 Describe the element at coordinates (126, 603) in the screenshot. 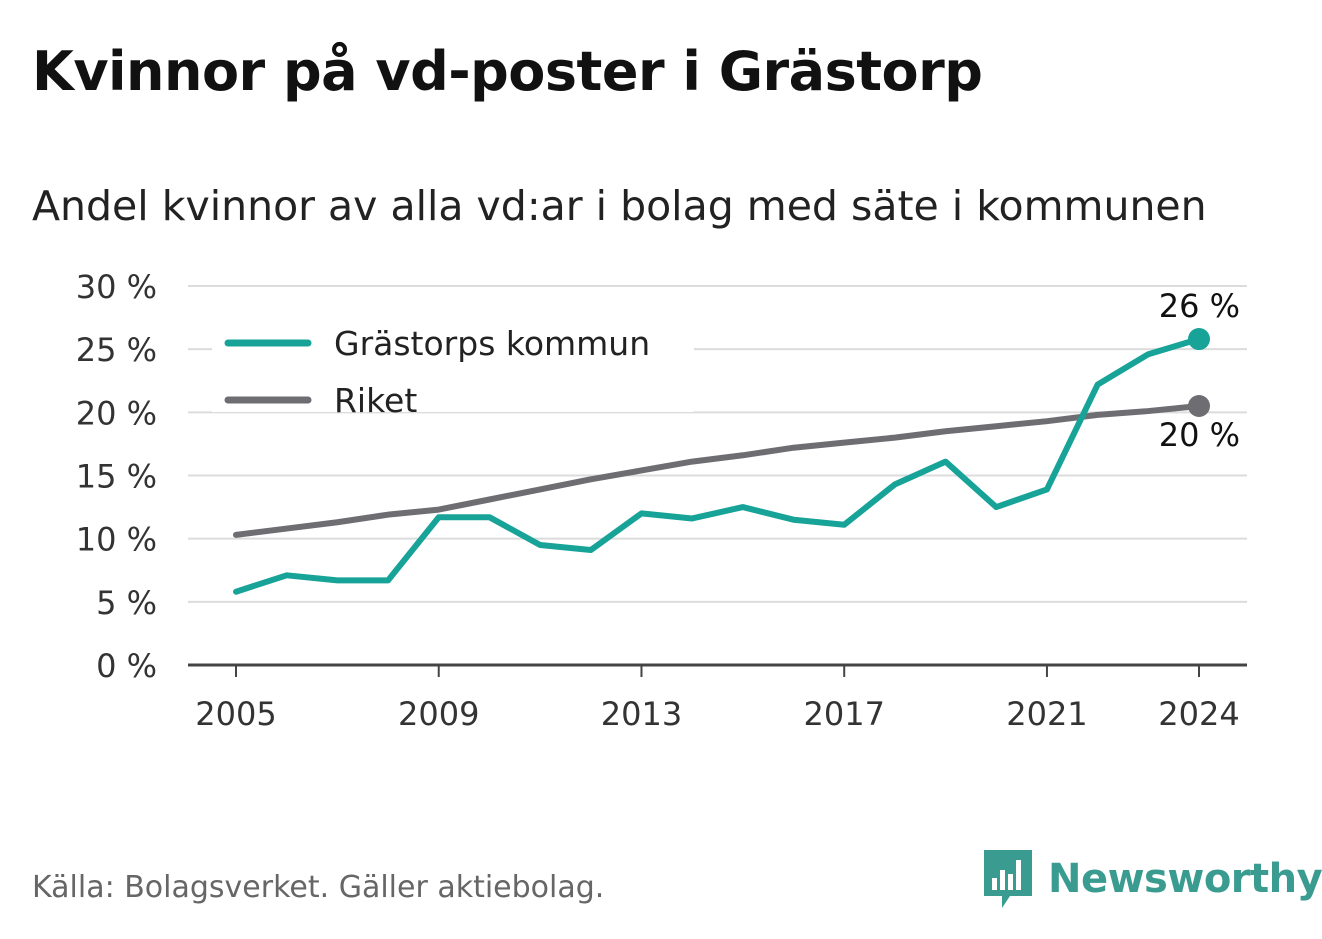

I see `y-tick-label: 5 %` at that location.